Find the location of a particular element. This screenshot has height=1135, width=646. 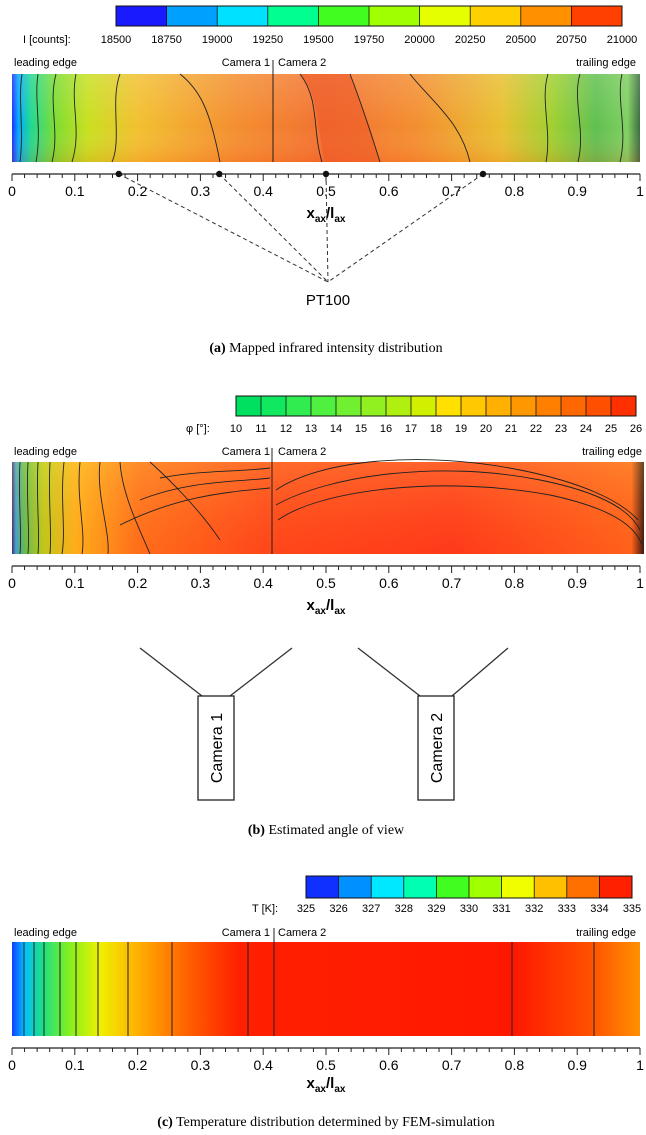

colorbar-tick-label: 18 is located at coordinates (436, 429).